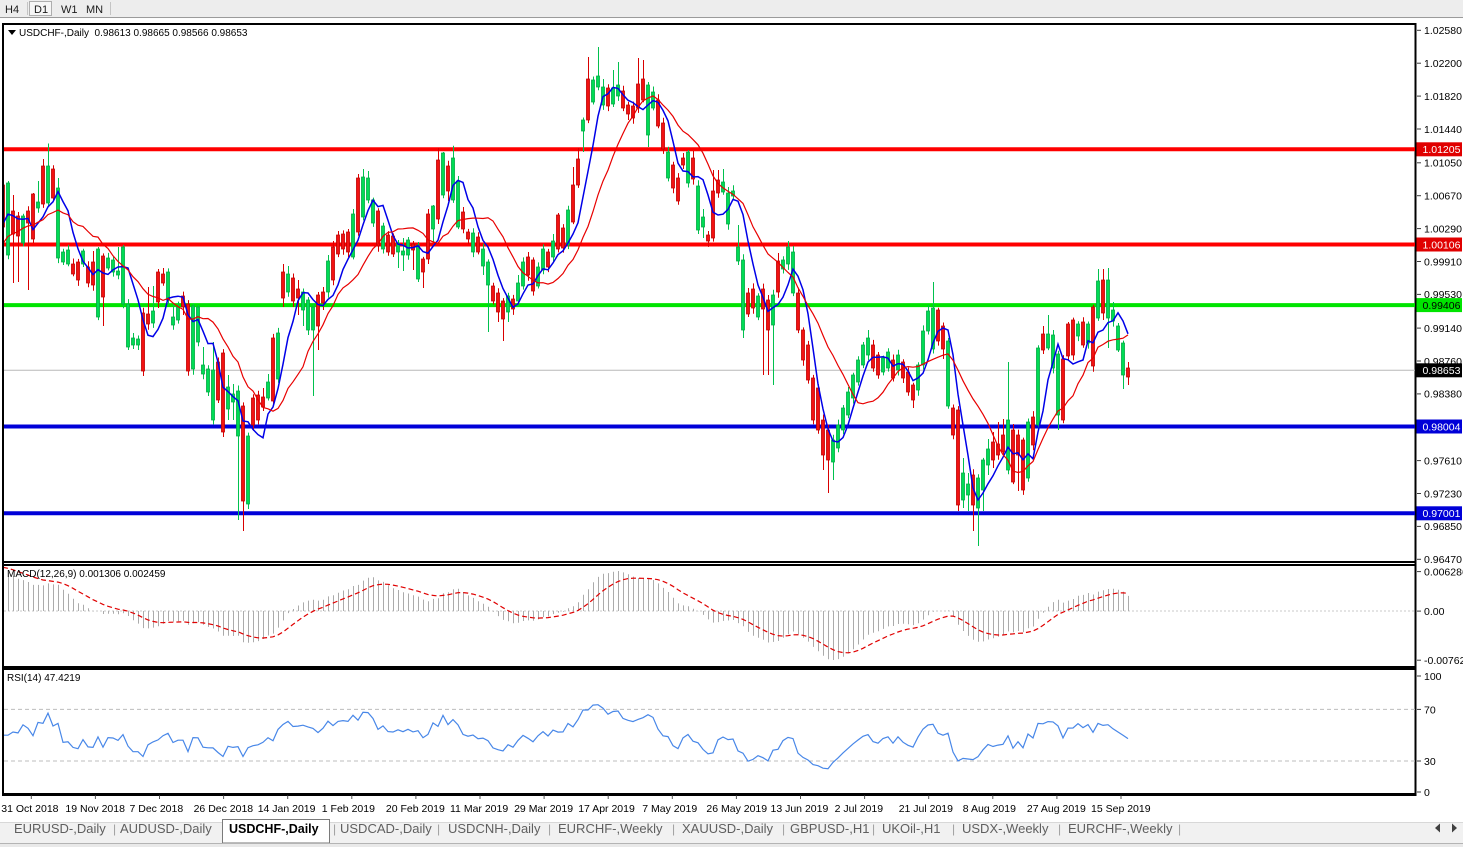 This screenshot has height=852, width=1463. Describe the element at coordinates (1443, 31) in the screenshot. I see `svg-text: 1.02580` at that location.